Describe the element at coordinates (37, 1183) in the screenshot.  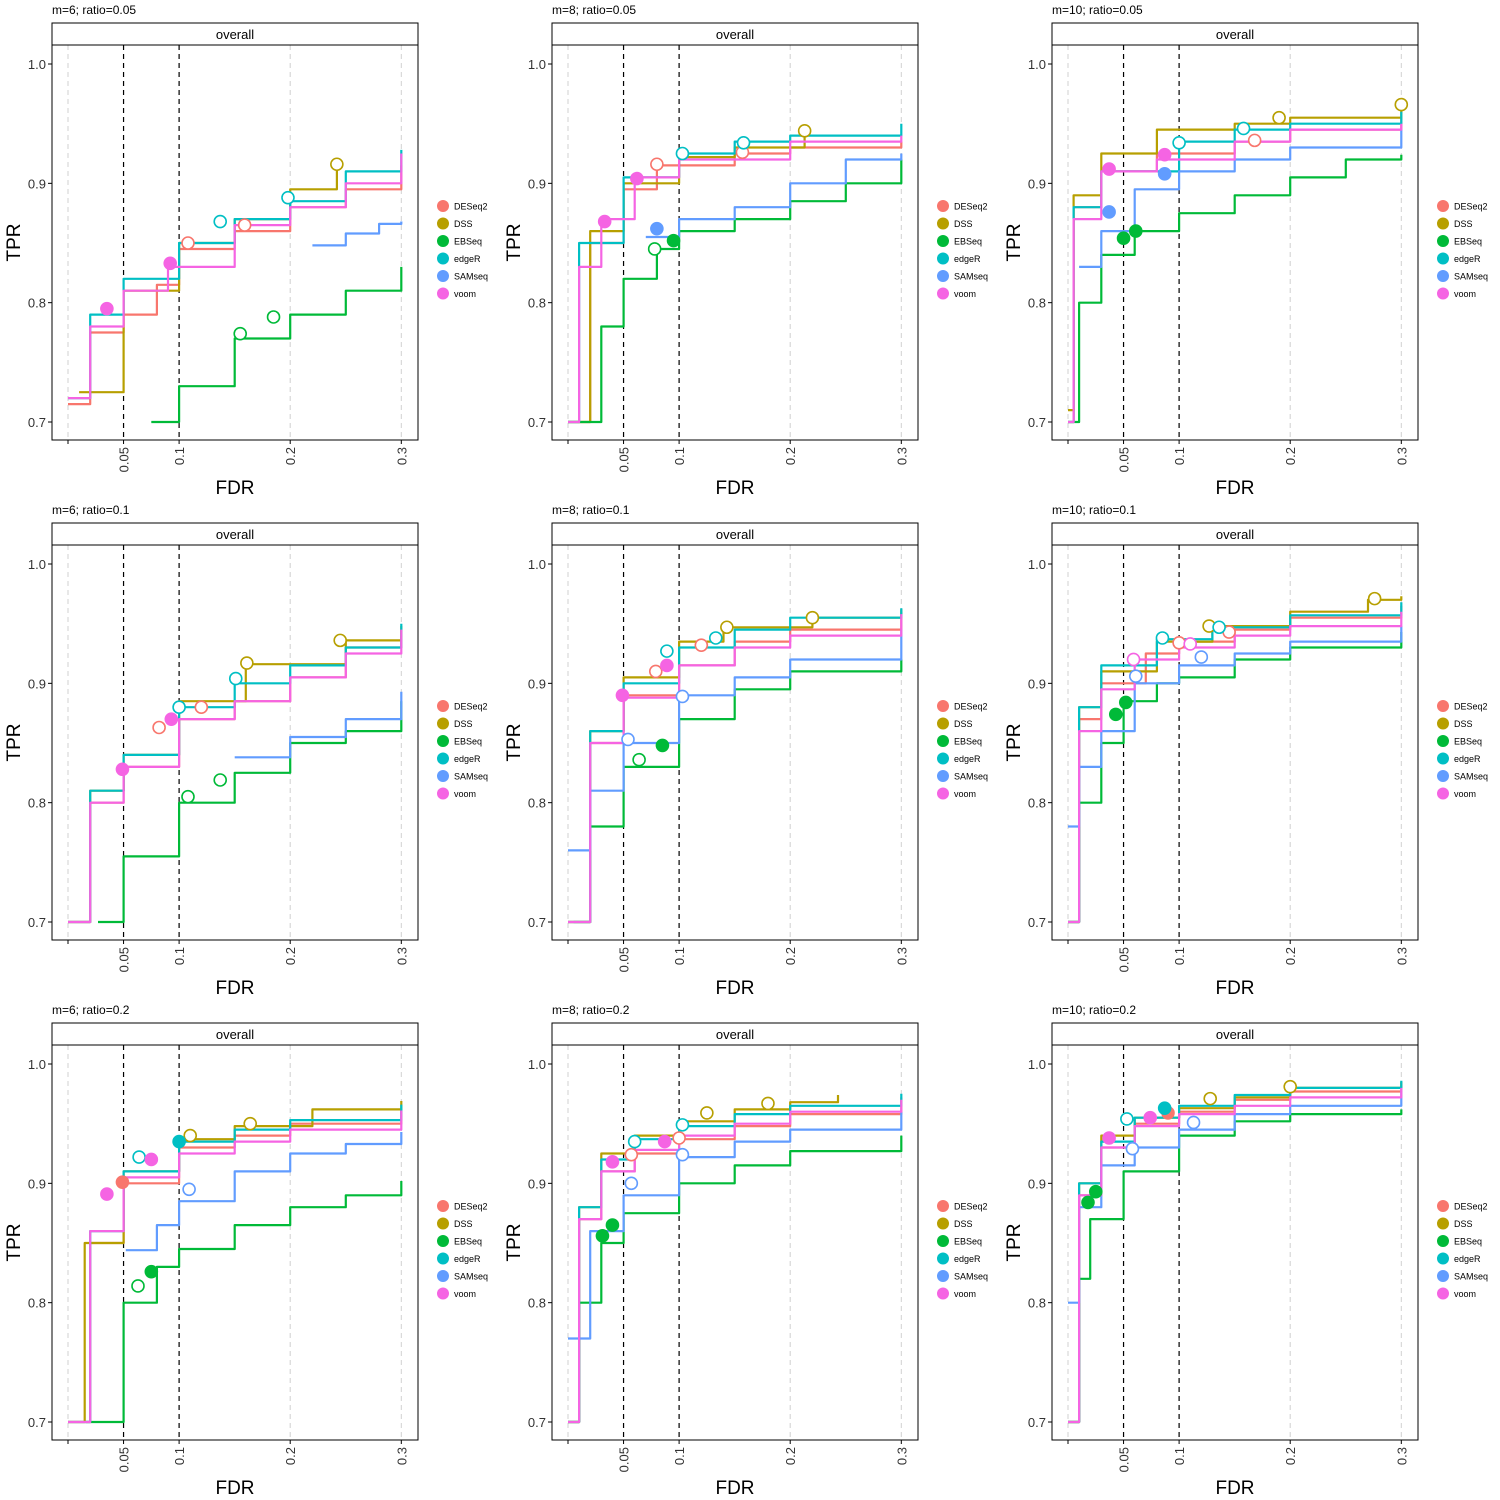
I see `y-tick-label: 0.9` at that location.